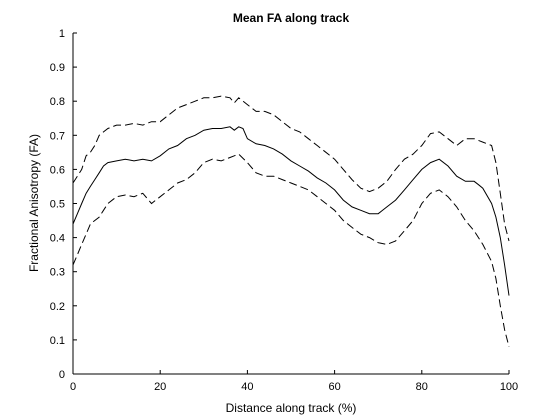 The image size is (560, 420). I want to click on x-tick-label: 100, so click(509, 387).